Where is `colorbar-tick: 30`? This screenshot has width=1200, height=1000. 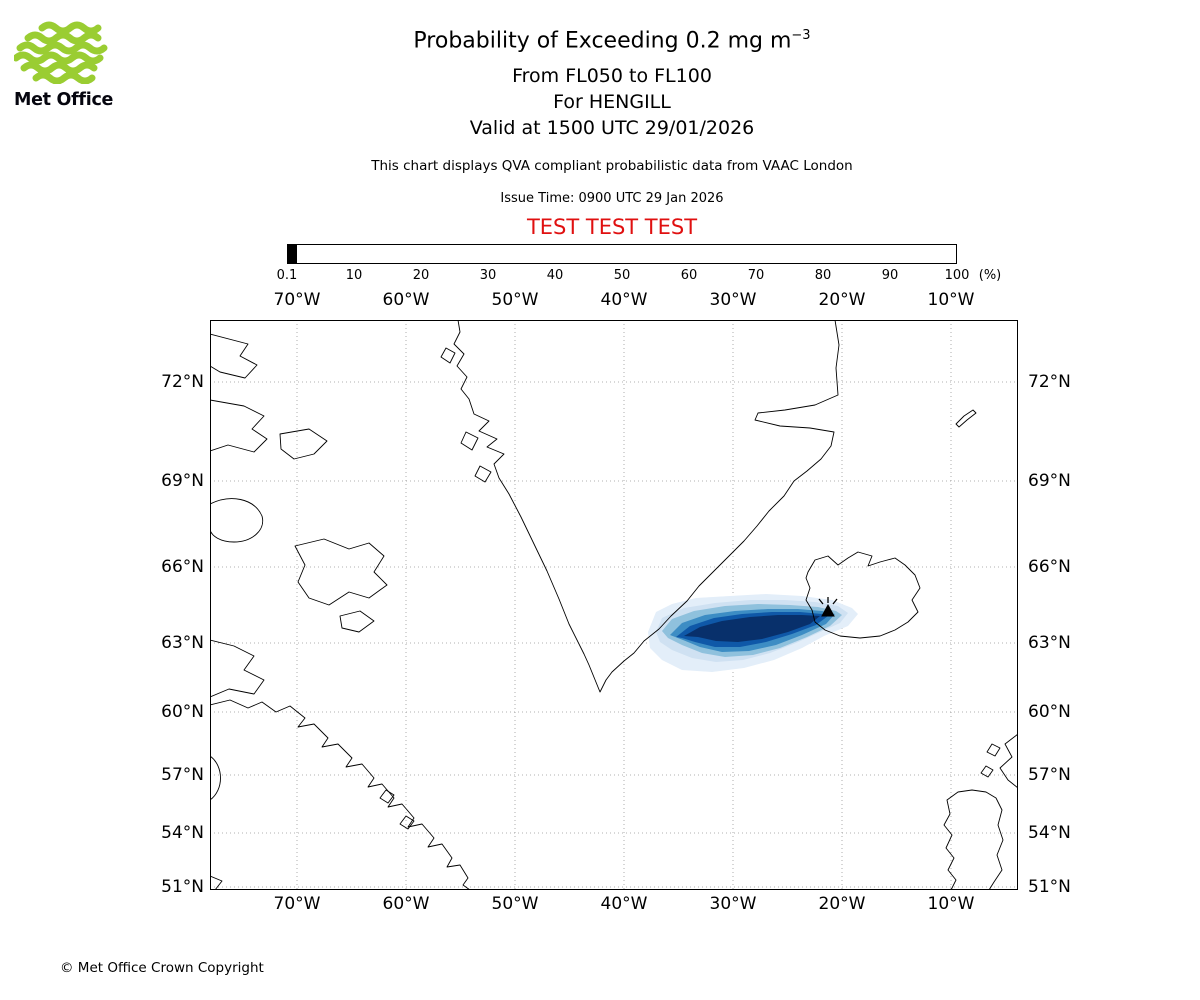 colorbar-tick: 30 is located at coordinates (488, 275).